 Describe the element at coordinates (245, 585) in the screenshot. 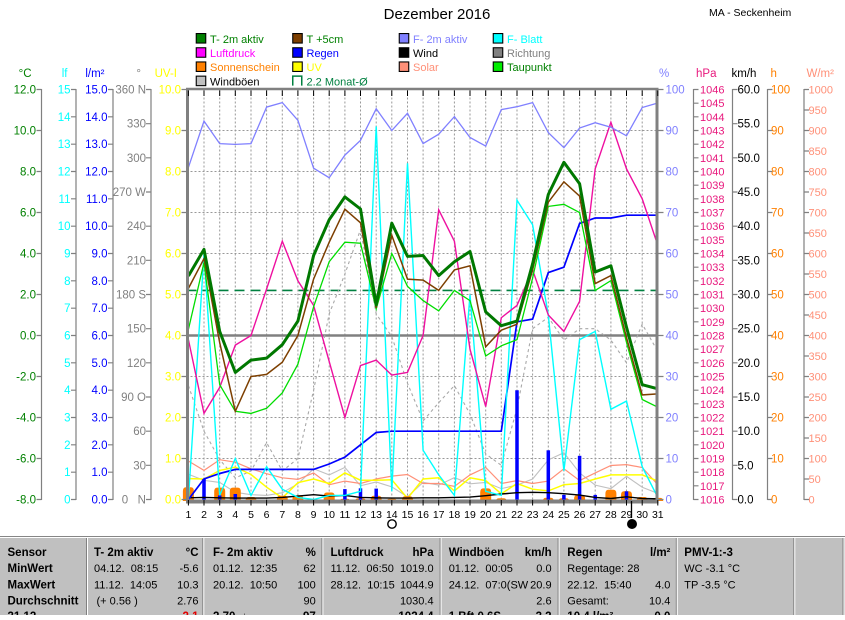

I see `svg-text: 20.12. 10:50` at that location.